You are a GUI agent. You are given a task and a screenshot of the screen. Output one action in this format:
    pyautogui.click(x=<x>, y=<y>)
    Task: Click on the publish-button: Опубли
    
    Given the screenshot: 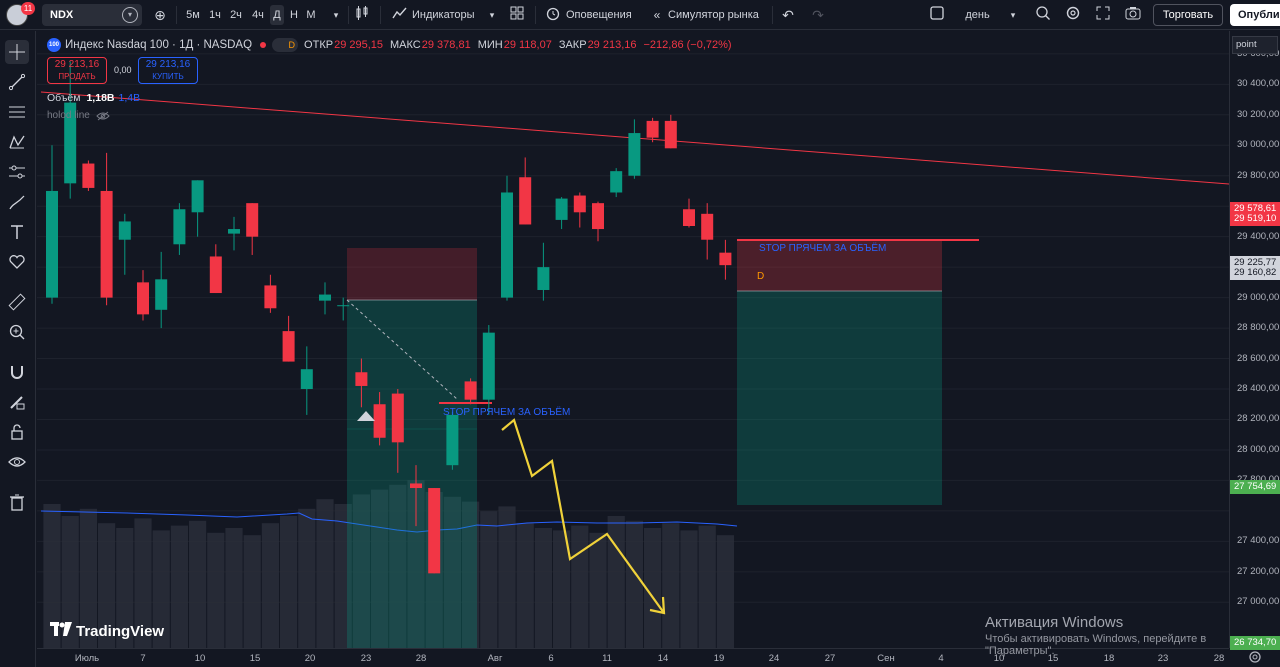 What is the action you would take?
    pyautogui.click(x=1255, y=15)
    